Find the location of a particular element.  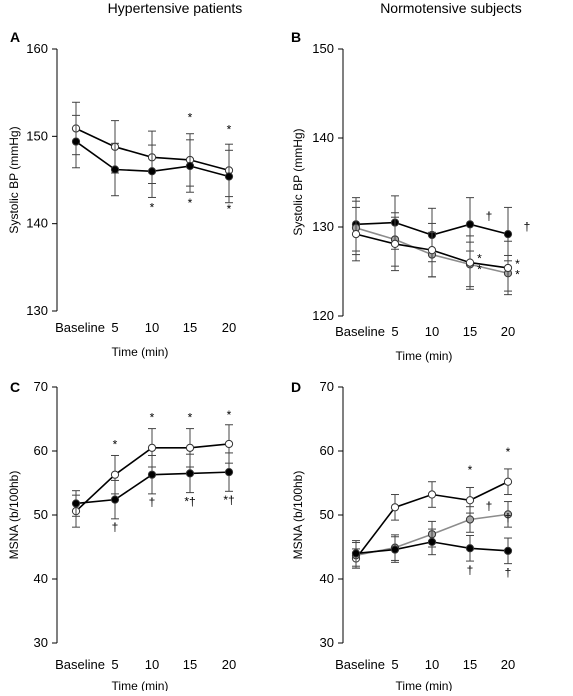

y-tick-label: 50 is located at coordinates (327, 514).